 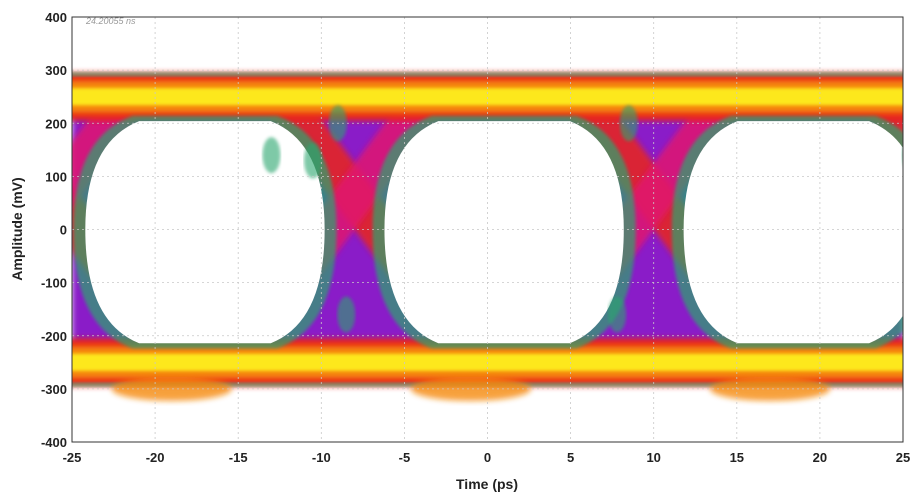 I want to click on y-tick-label: -300, so click(x=54, y=389).